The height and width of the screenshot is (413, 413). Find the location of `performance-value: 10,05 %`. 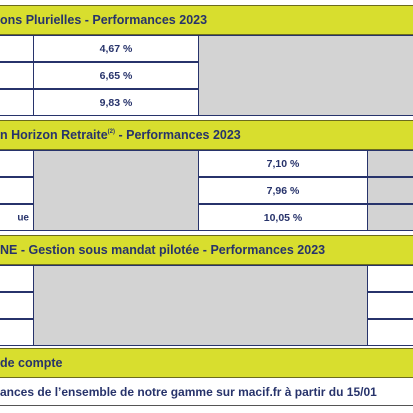

performance-value: 10,05 % is located at coordinates (283, 217).